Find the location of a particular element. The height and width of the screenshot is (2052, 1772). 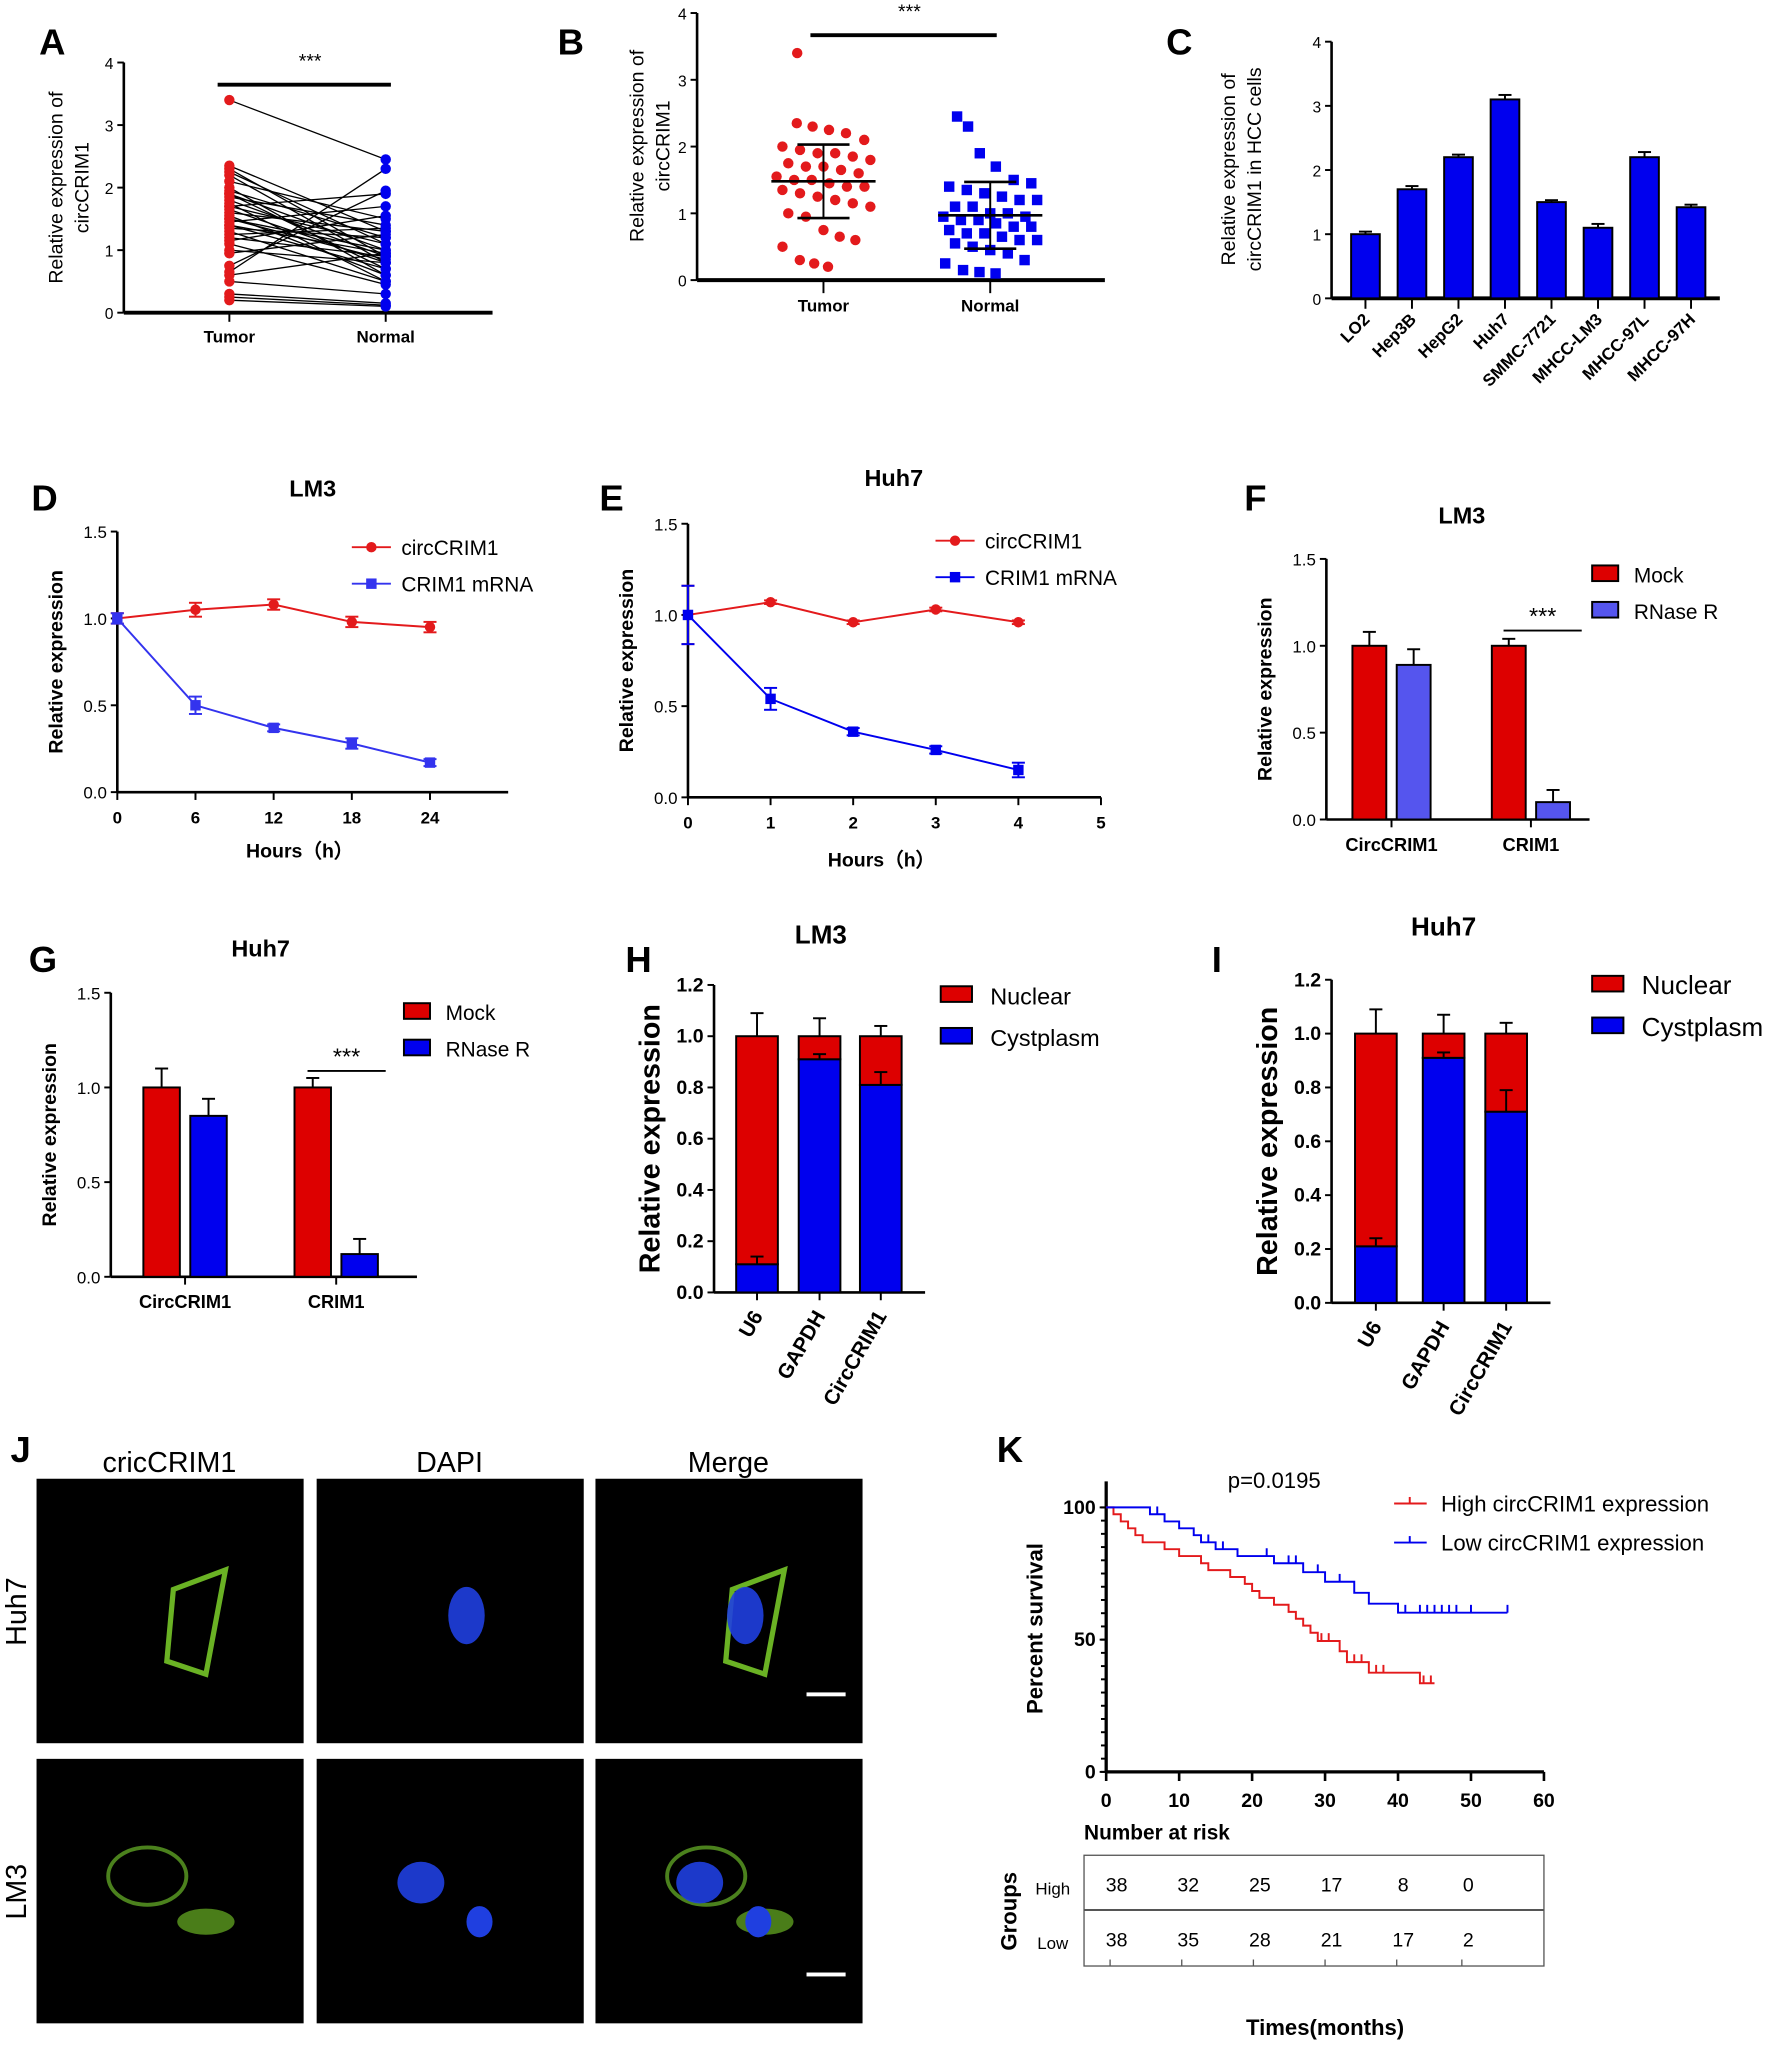

y-tick-label: 0.0 is located at coordinates (666, 798).